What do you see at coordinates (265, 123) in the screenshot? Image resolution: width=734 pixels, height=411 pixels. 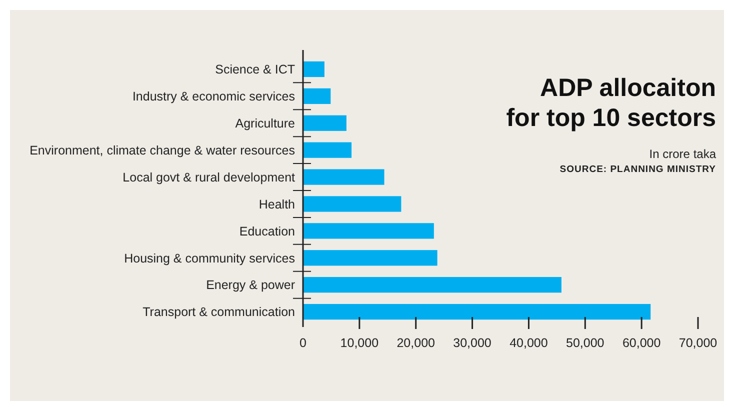 I see `y-tick-label: Agriculture` at bounding box center [265, 123].